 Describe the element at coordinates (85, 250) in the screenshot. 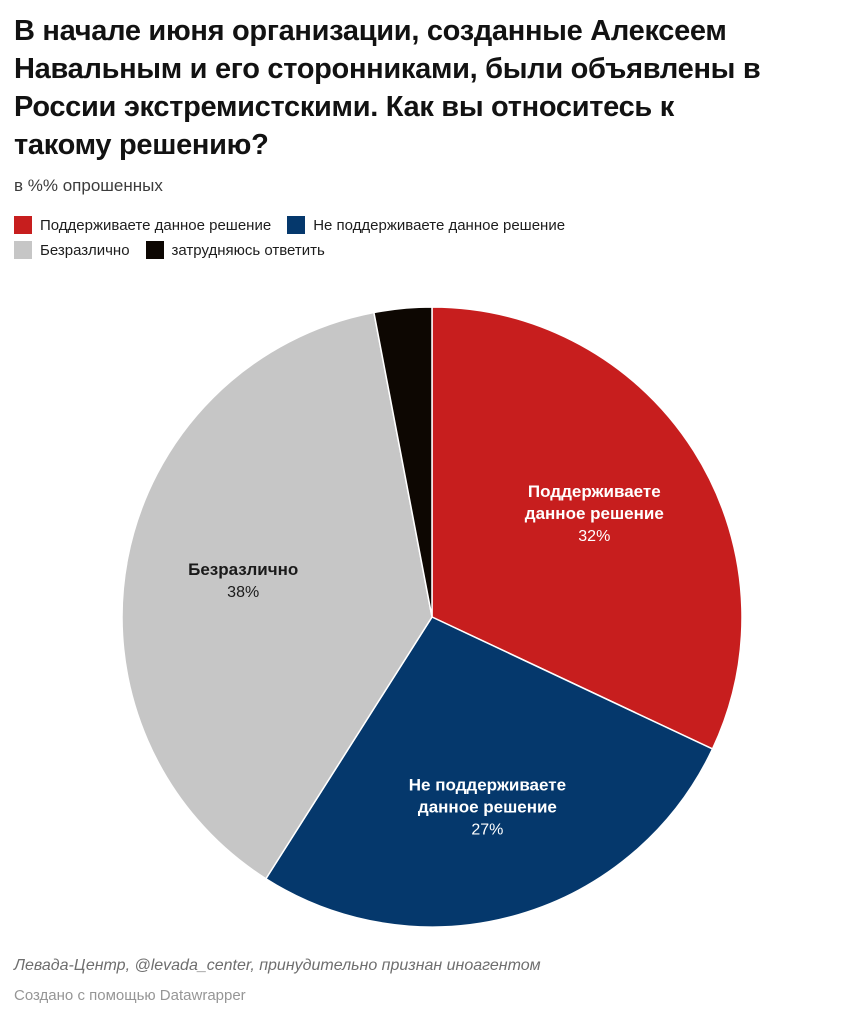

I see `legend-label: Безразлично` at that location.